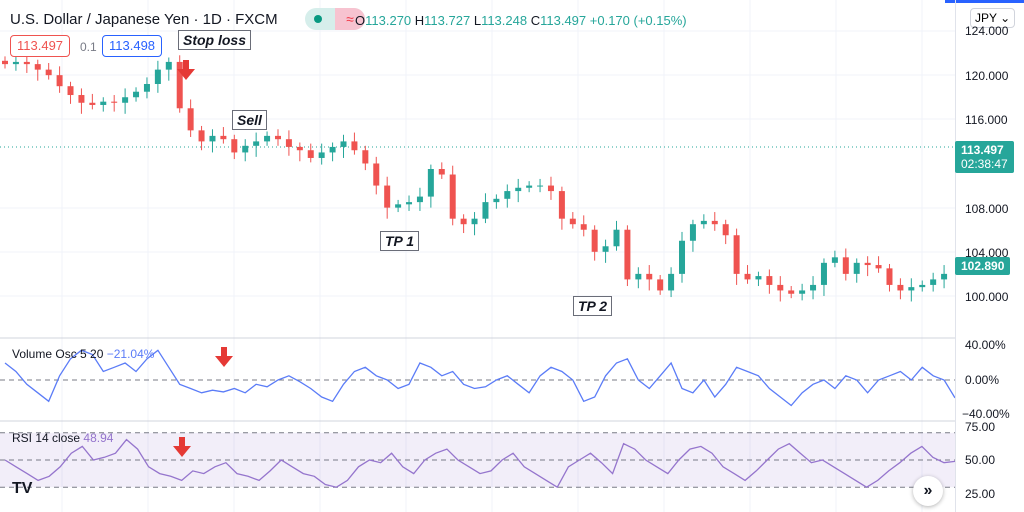 Image resolution: width=1024 pixels, height=512 pixels. What do you see at coordinates (22, 488) in the screenshot?
I see `tradingview-logo: TV` at bounding box center [22, 488].